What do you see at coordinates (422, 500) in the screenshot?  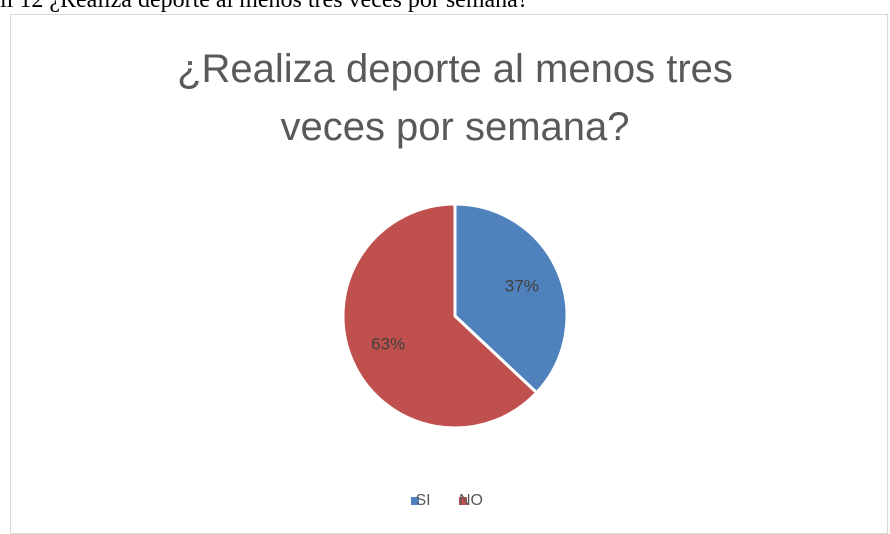 I see `legend-label: SI` at bounding box center [422, 500].